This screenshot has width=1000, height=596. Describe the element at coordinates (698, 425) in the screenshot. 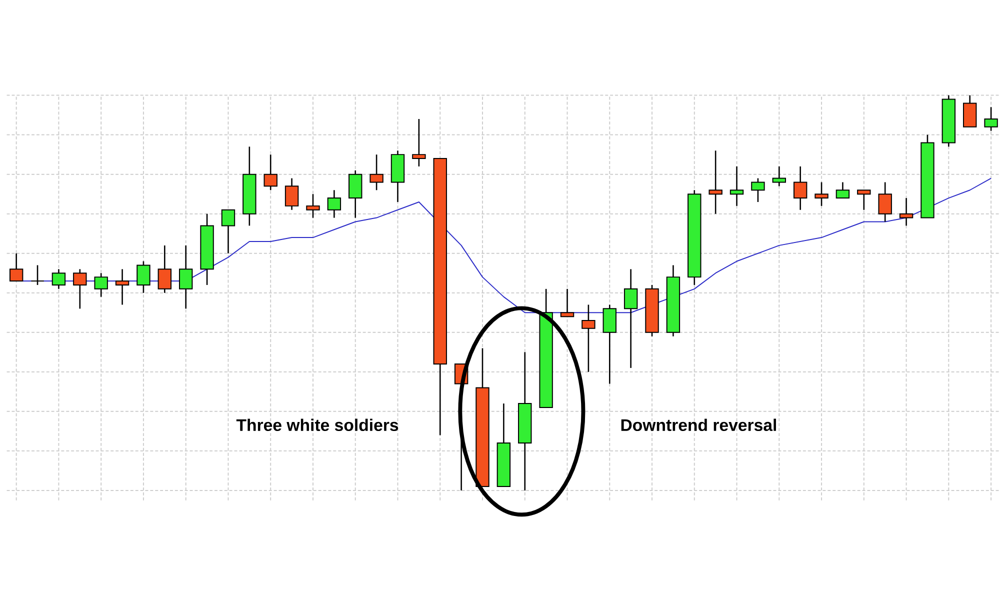

I see `annotation: Downtrend reversal` at that location.